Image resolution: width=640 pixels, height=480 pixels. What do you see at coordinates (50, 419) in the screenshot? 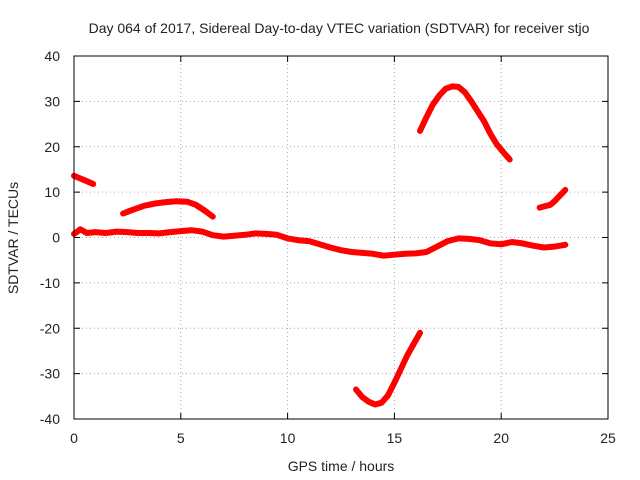
I see `y-tick-label: -40` at bounding box center [50, 419].